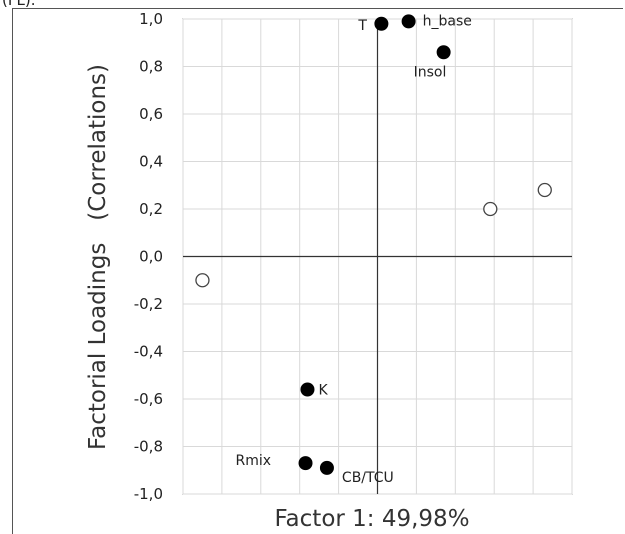 The image size is (625, 534). Describe the element at coordinates (148, 304) in the screenshot. I see `y-tick-label: -0,2` at that location.